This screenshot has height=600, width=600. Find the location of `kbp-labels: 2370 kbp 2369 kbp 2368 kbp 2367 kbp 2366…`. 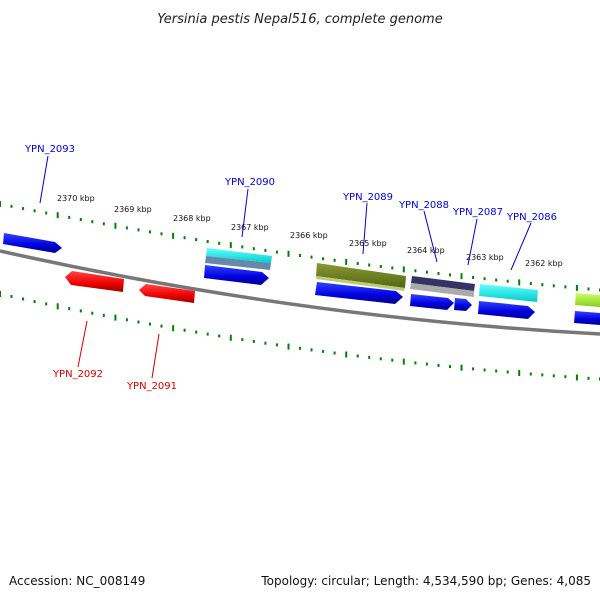

kbp-labels: 2370 kbp 2369 kbp 2368 kbp 2367 kbp 2366… is located at coordinates (310, 231).